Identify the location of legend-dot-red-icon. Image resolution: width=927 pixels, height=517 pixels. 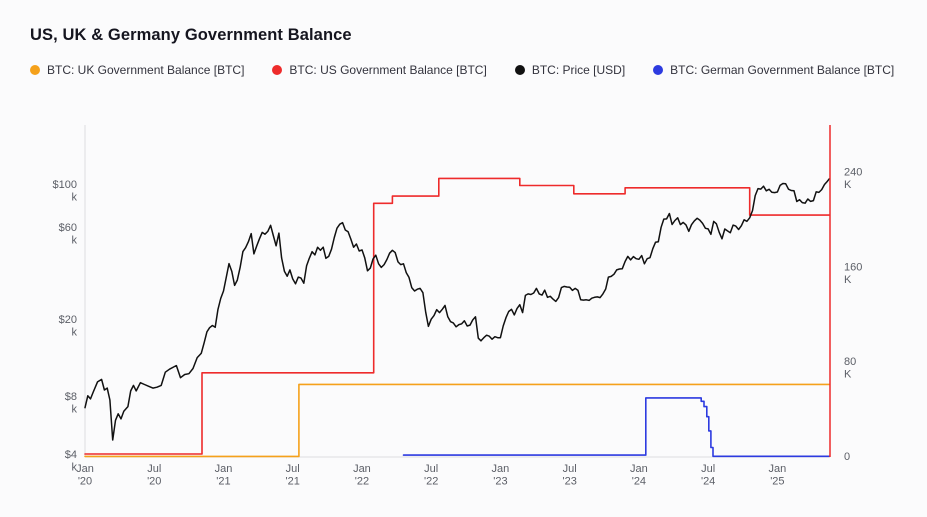
(277, 70).